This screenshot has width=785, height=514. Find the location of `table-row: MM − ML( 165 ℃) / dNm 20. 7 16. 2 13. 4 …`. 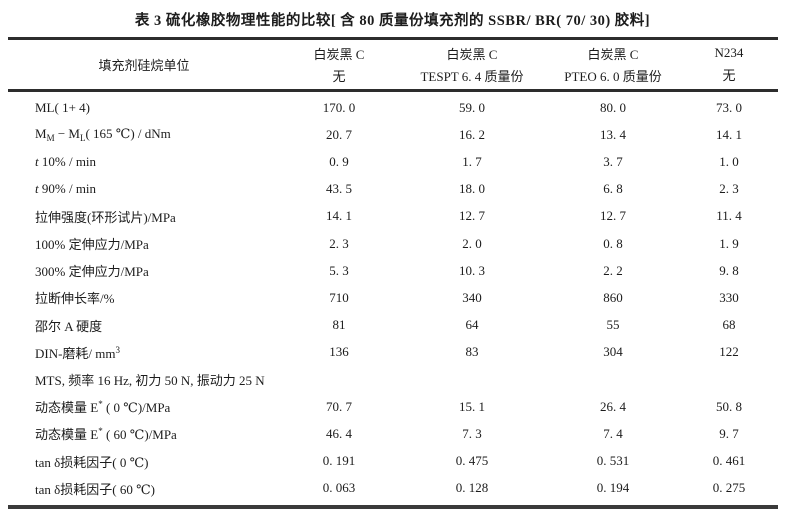

table-row: MM − ML( 165 ℃) / dNm 20. 7 16. 2 13. 4 … is located at coordinates (393, 134).